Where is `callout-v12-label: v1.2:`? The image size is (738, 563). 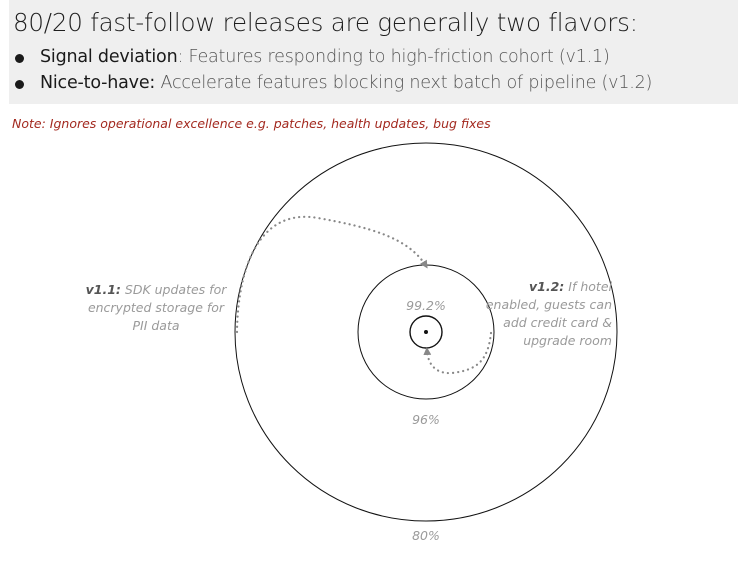 callout-v12-label: v1.2: is located at coordinates (547, 286).